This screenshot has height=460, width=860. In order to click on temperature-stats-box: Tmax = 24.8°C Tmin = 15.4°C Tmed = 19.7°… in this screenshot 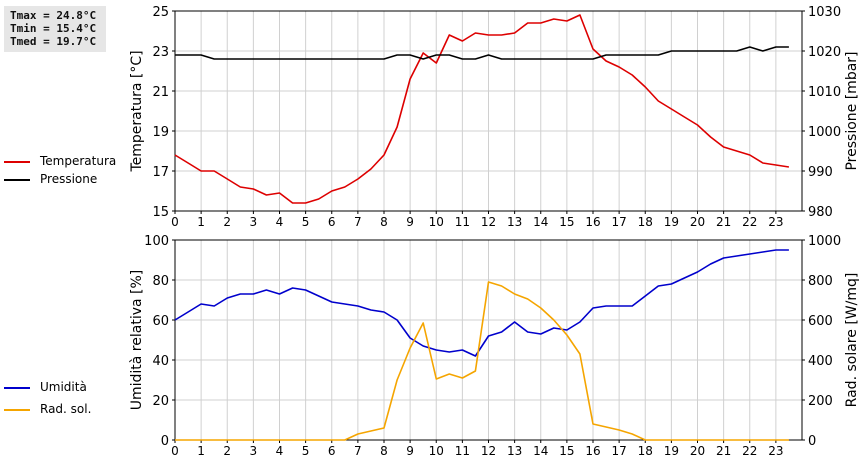, I will do `click(55, 29)`.